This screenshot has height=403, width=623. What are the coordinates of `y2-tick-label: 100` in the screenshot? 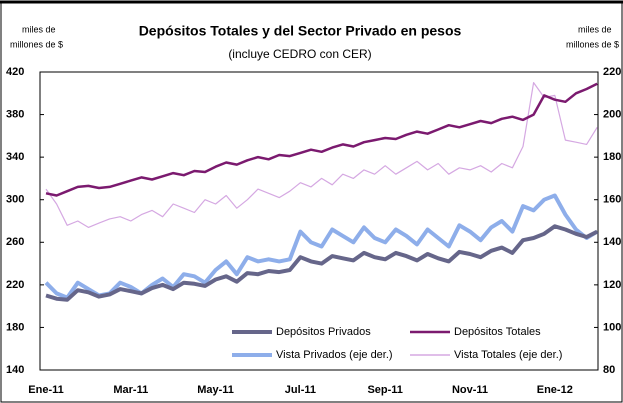 It's located at (612, 327).